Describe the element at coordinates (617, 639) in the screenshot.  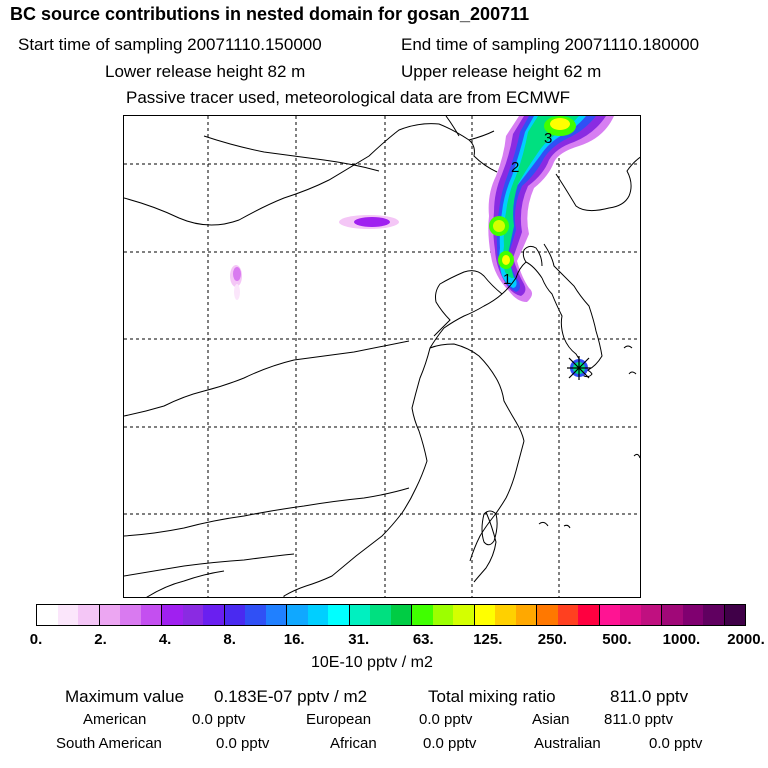
I see `colorbar-tick-label: 500.` at that location.